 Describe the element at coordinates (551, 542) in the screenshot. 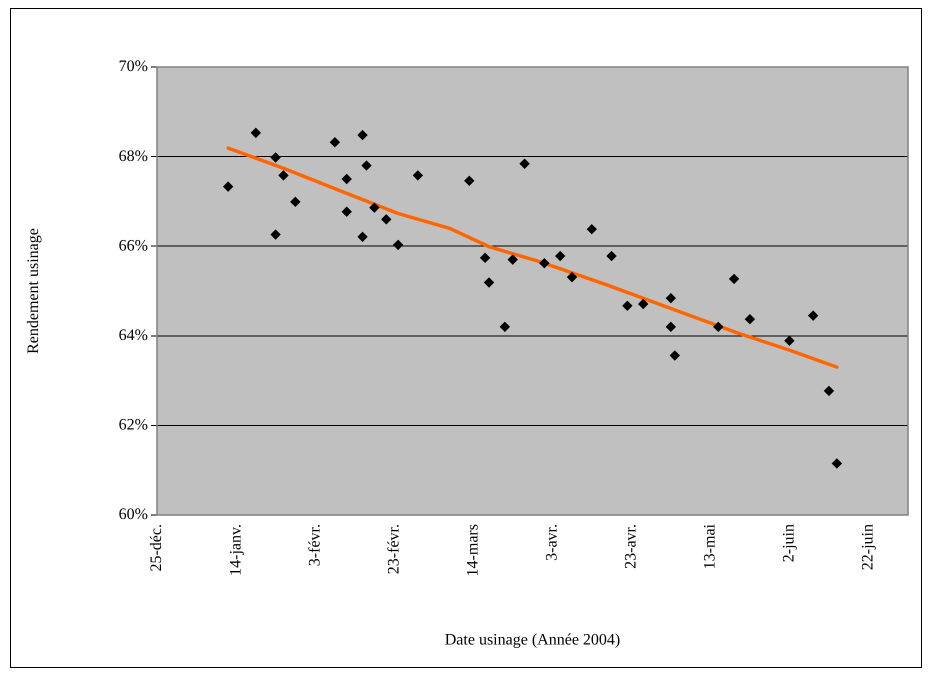

I see `x-tick-label: 3-avr.` at that location.